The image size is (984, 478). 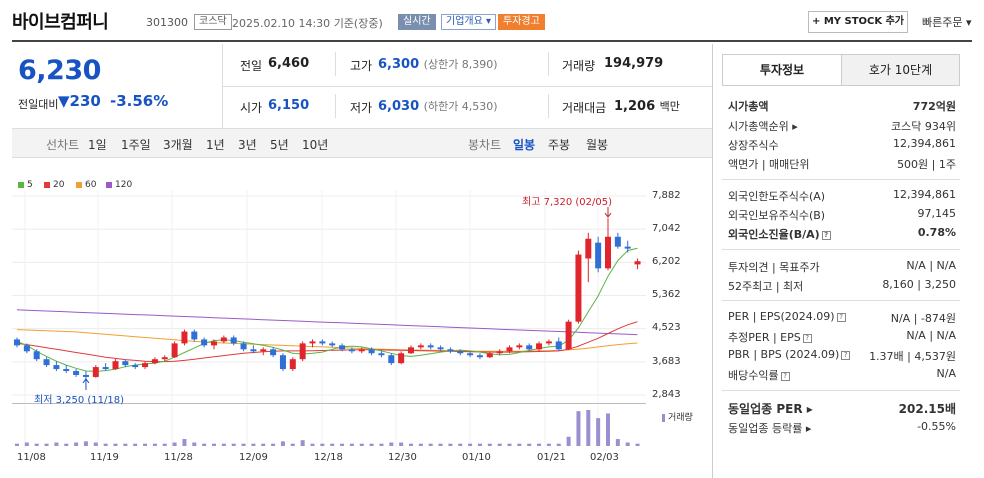 I want to click on y-tick: 6,202, so click(x=666, y=261).